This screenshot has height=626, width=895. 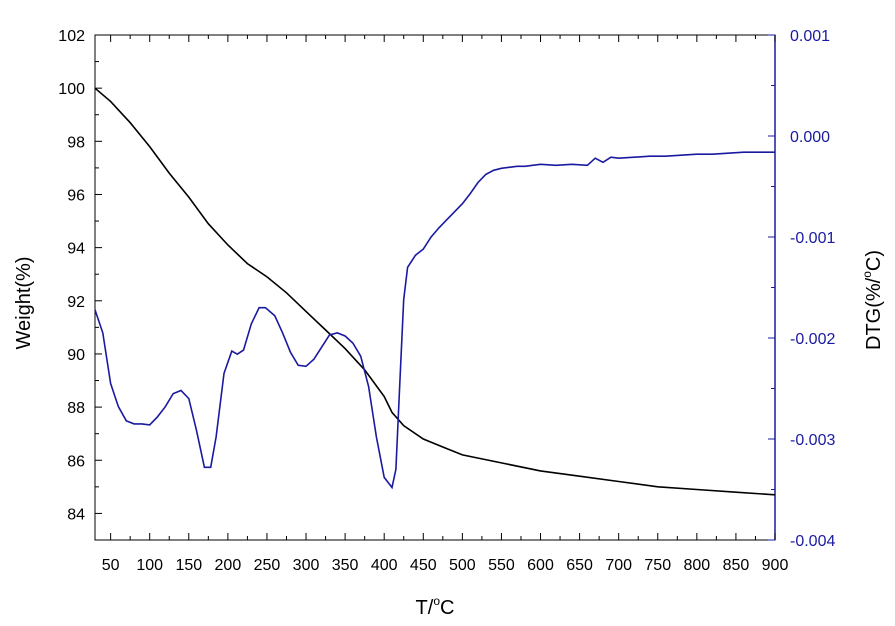 I want to click on x-axis-label: T/oC, so click(x=435, y=606).